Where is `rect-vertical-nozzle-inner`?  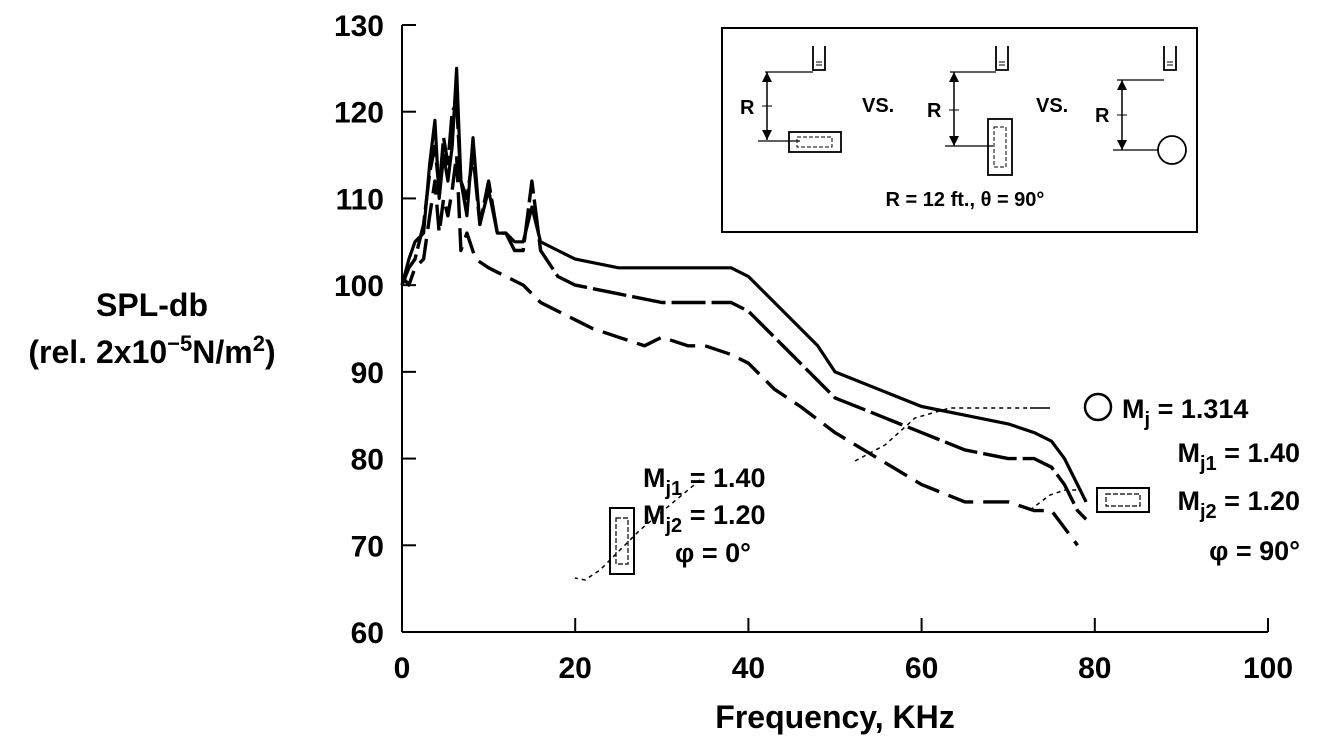
rect-vertical-nozzle-inner is located at coordinates (622, 541).